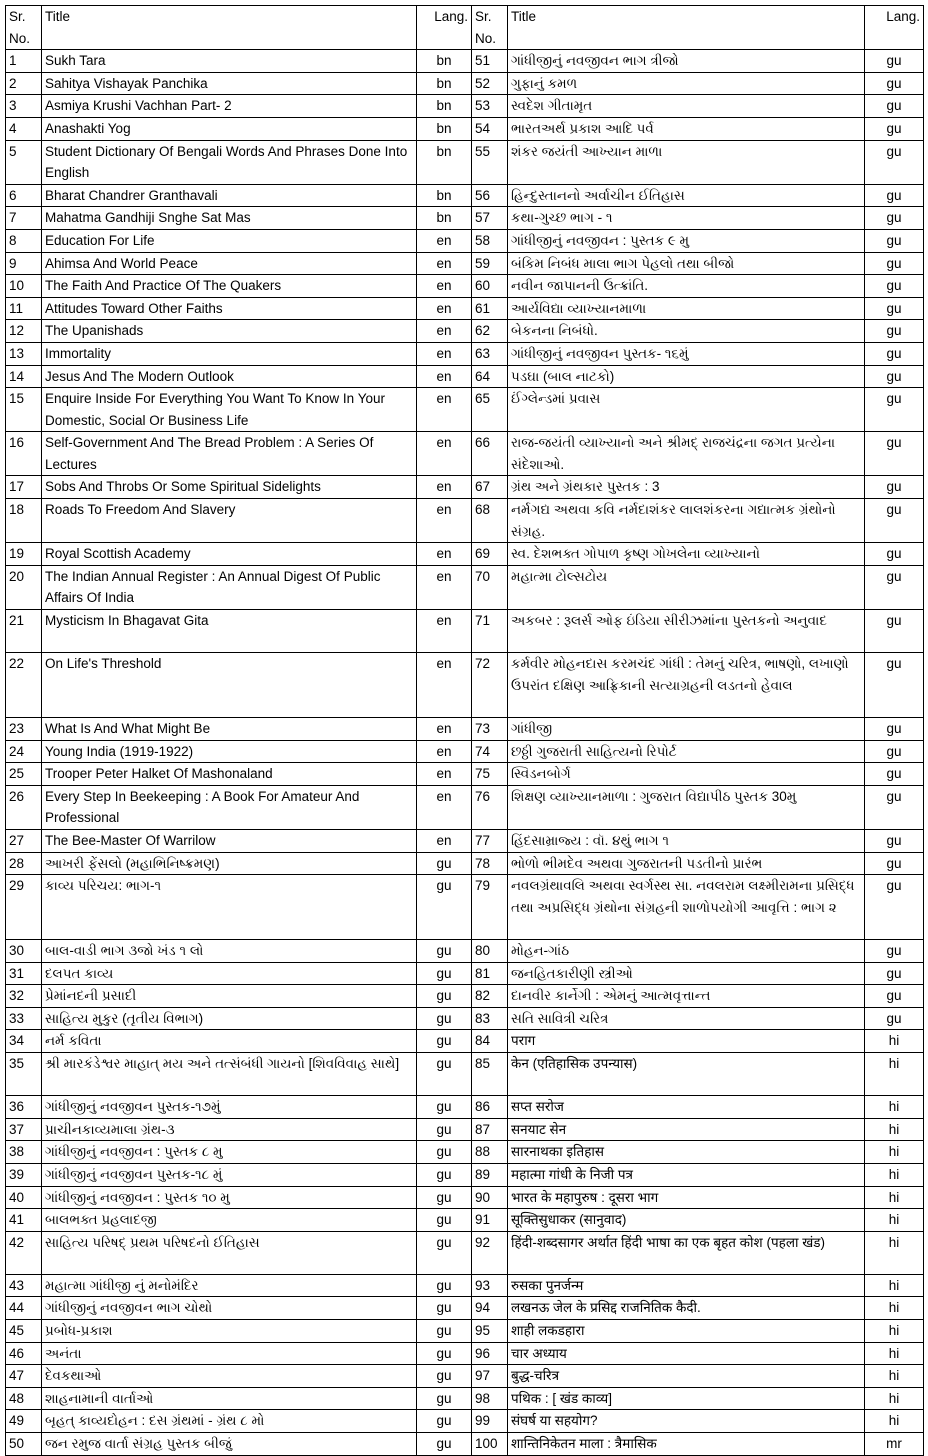  I want to click on header-title: Title, so click(229, 27).